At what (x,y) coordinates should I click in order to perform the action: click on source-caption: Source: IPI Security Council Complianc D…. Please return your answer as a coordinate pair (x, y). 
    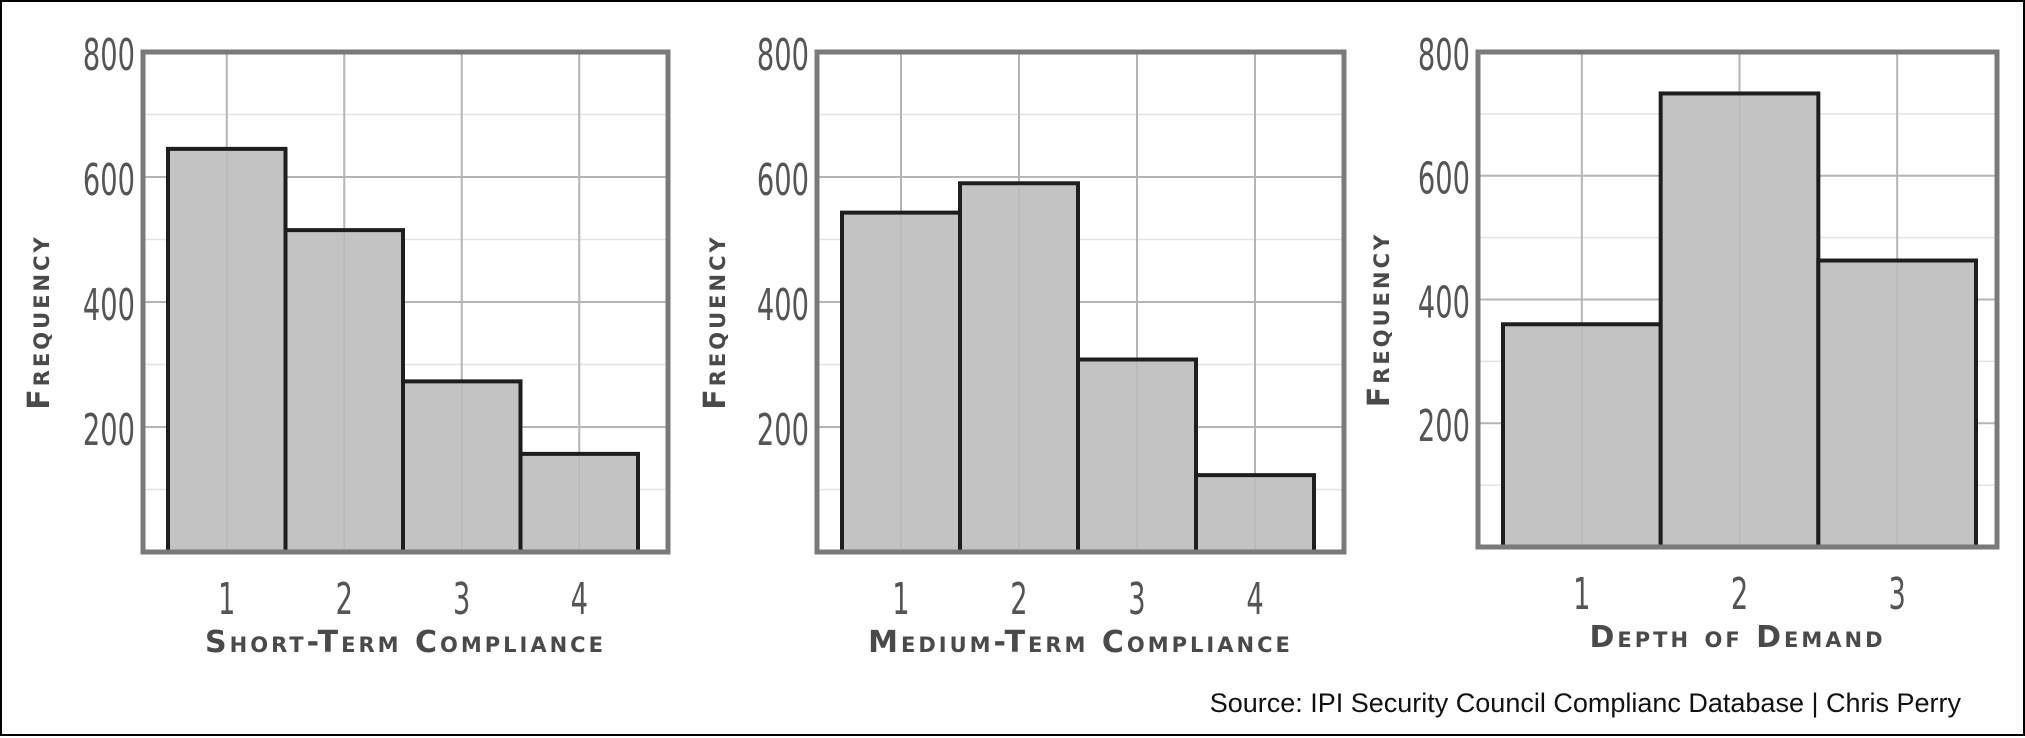
    Looking at the image, I should click on (1585, 703).